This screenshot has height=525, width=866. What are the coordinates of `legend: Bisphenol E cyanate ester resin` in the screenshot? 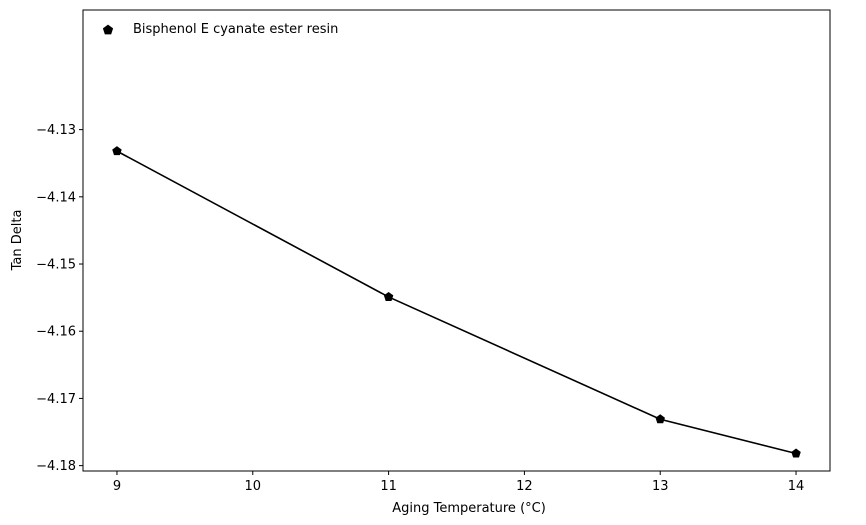 It's located at (220, 29).